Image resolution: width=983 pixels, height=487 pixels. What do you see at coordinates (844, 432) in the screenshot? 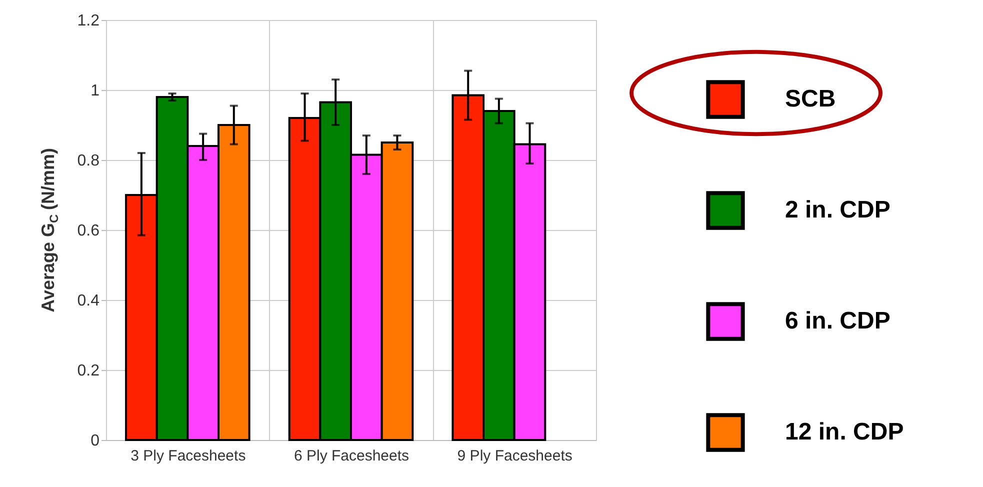
I see `legend-label: 12 in. CDP` at bounding box center [844, 432].